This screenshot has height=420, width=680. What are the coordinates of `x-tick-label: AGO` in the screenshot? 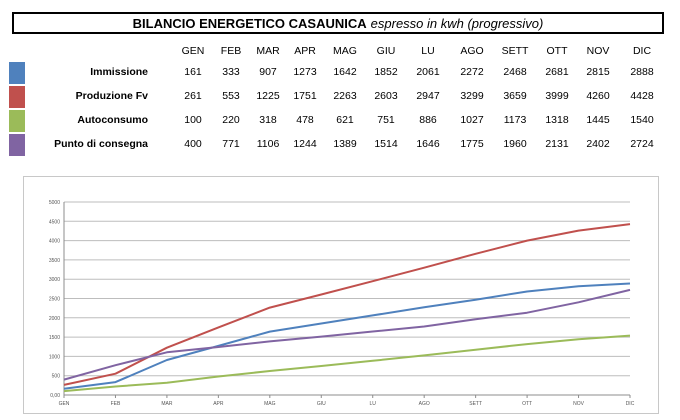 It's located at (424, 404).